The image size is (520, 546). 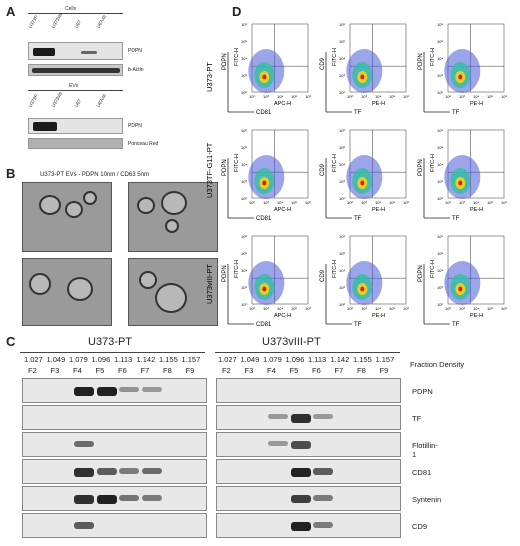 What do you see at coordinates (135, 51) in the screenshot?
I see `cells-pdpn-label: PDPN` at bounding box center [135, 51].